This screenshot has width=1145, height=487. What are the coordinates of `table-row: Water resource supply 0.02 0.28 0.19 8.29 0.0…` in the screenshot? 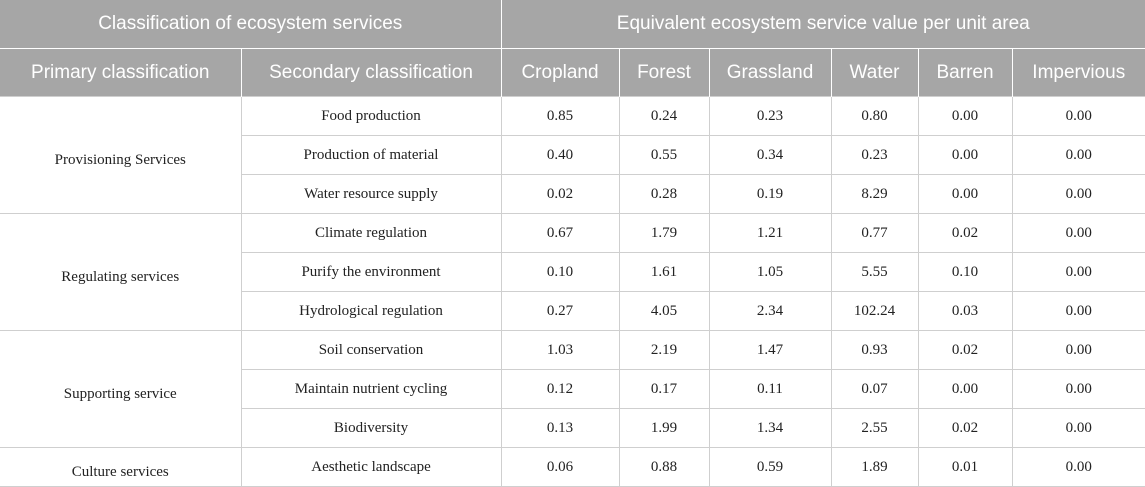 It's located at (572, 194).